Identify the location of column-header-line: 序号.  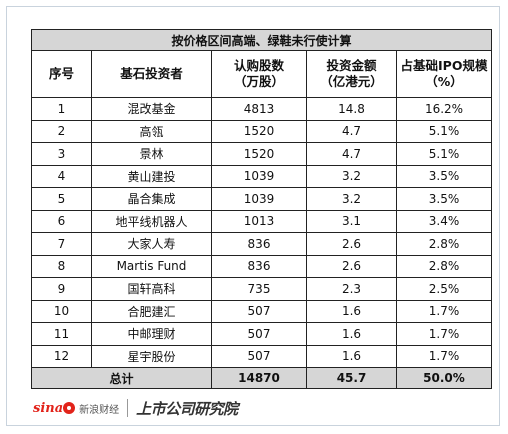
(61, 73).